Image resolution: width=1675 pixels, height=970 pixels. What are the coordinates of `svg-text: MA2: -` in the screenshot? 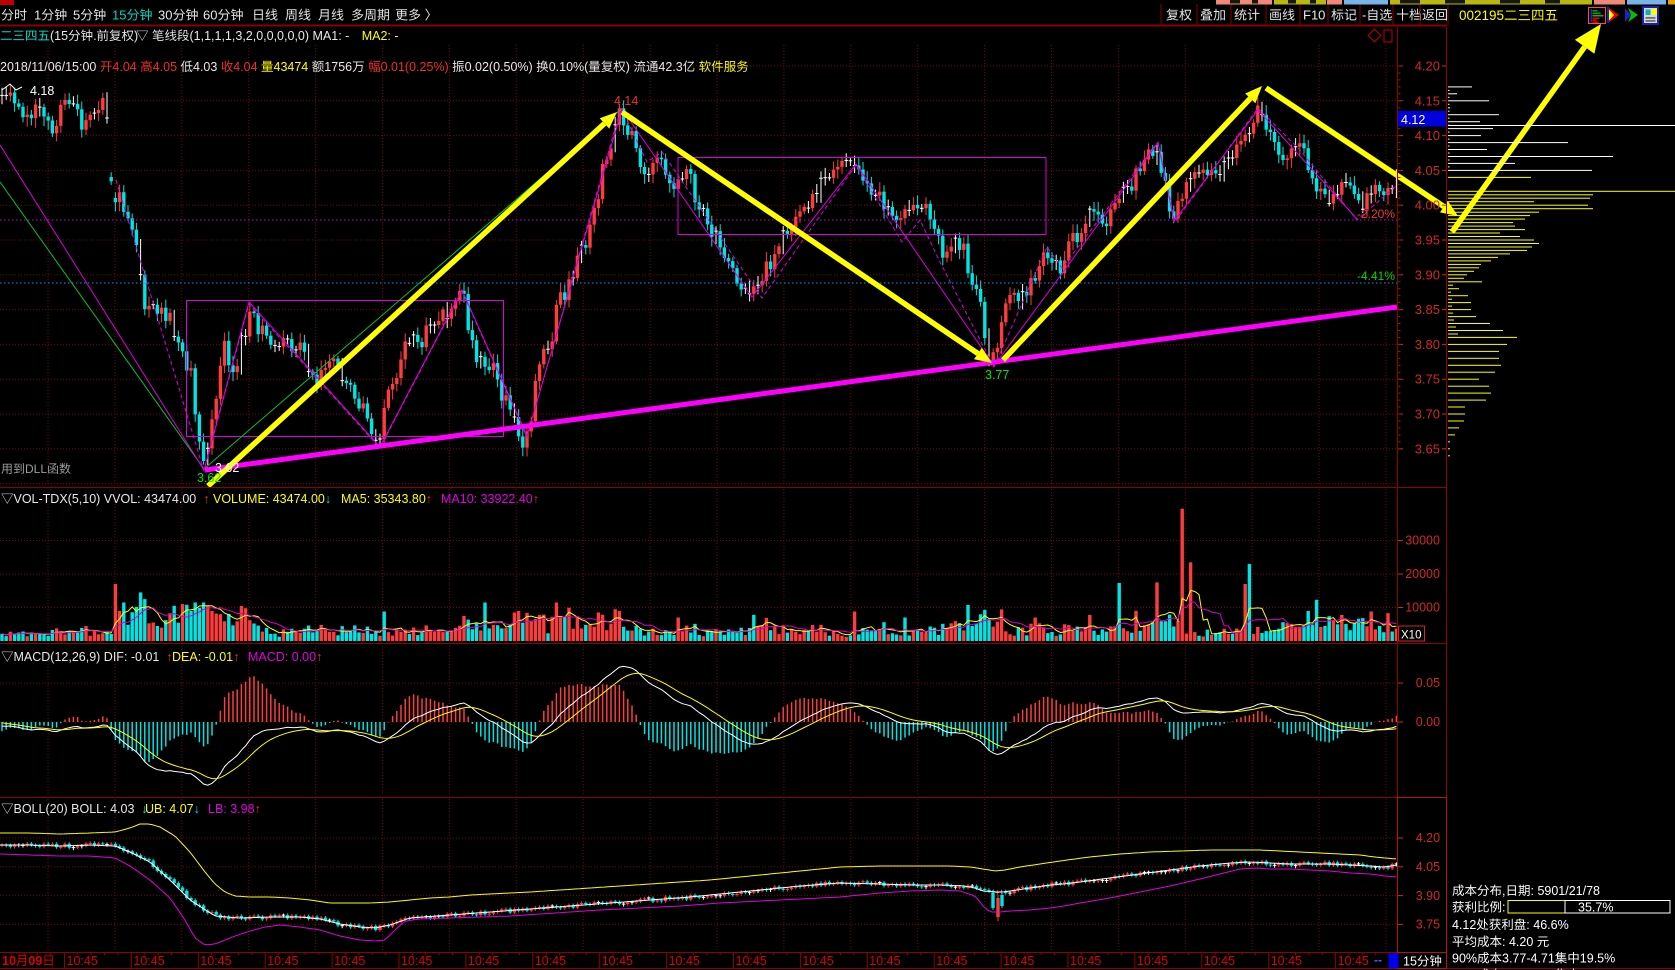 It's located at (380, 36).